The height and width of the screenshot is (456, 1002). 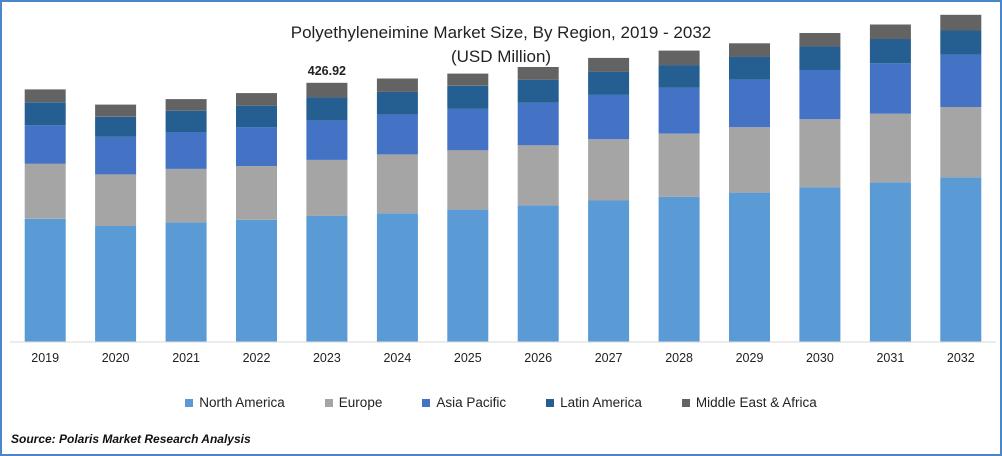 I want to click on bar-segment-2022-europe, so click(x=256, y=192).